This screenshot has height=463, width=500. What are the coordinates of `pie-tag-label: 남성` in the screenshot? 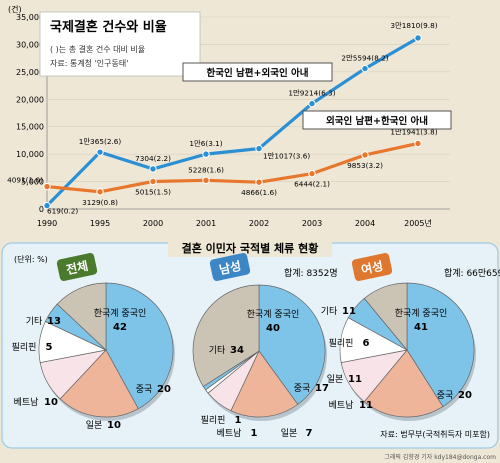 It's located at (230, 267).